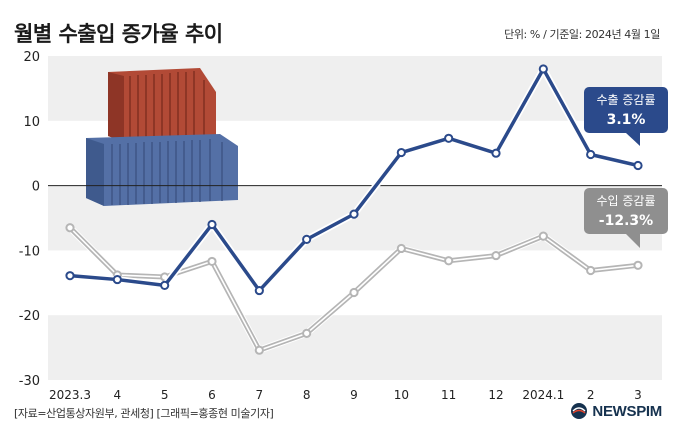  What do you see at coordinates (626, 221) in the screenshot?
I see `import-callout-value: -12.3%` at bounding box center [626, 221].